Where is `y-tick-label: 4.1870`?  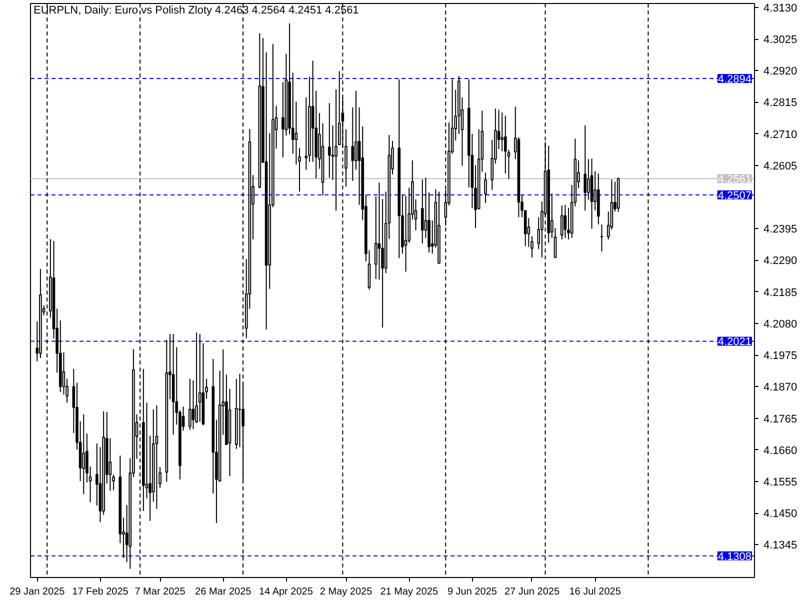
y-tick-label: 4.1870 is located at coordinates (781, 388).